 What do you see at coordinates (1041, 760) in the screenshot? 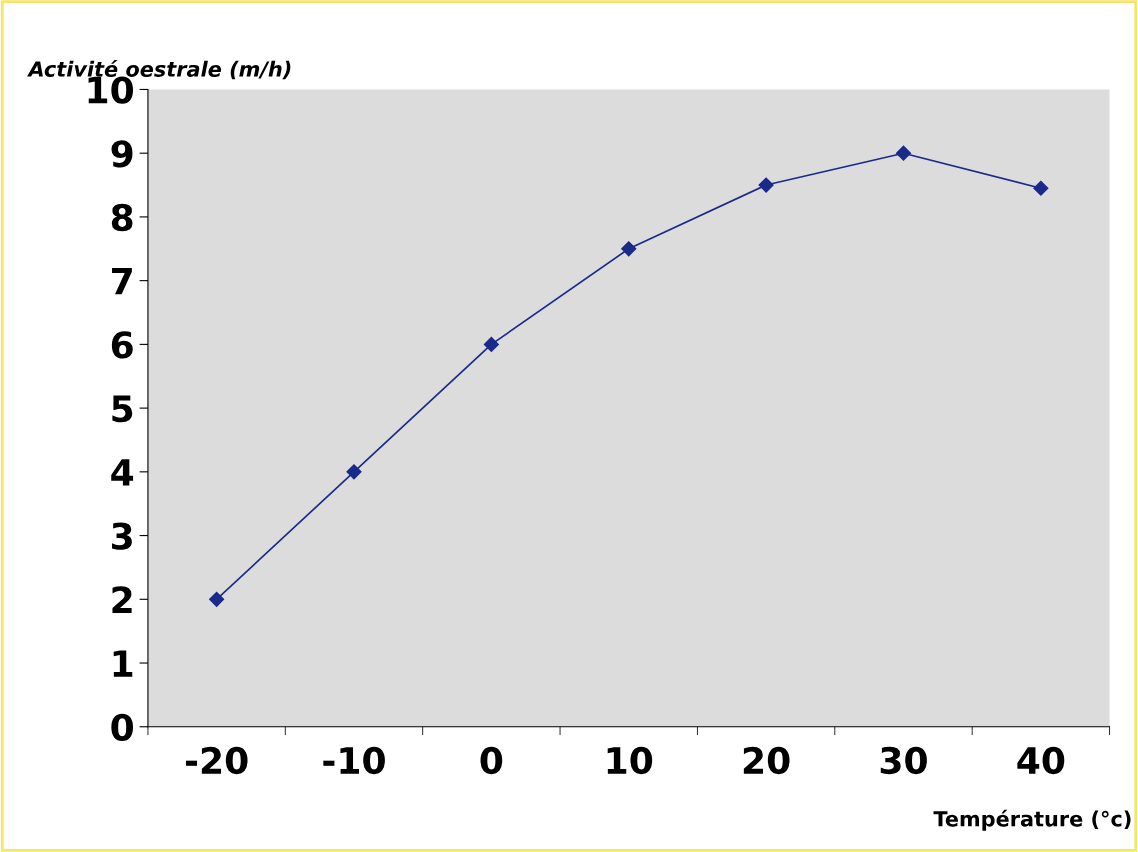
I see `x-tick-label: 40` at bounding box center [1041, 760].